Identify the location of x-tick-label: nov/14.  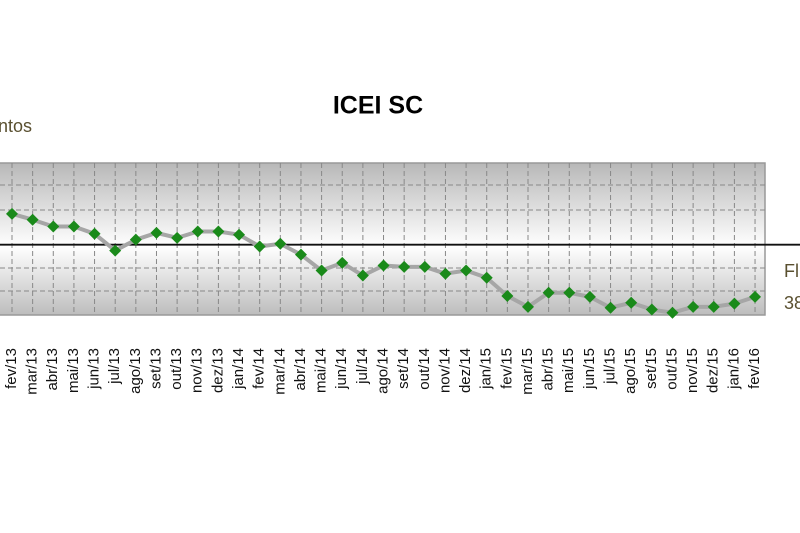
(444, 370).